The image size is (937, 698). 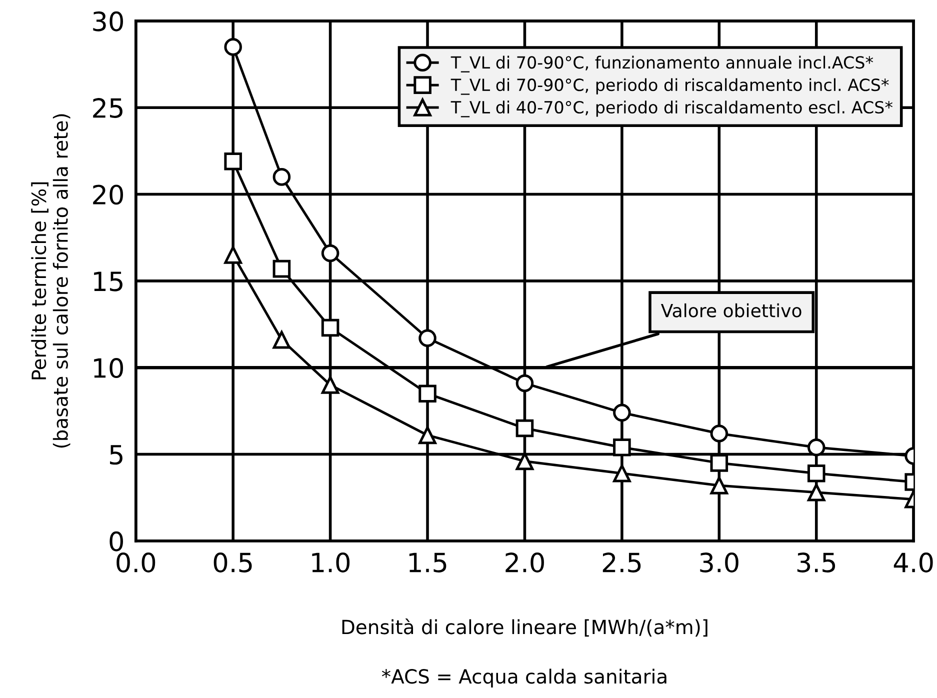 What do you see at coordinates (116, 455) in the screenshot?
I see `y-tick-label: 5` at bounding box center [116, 455].